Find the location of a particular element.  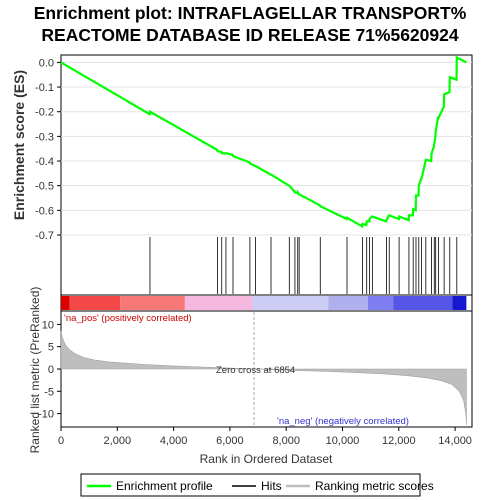

x-tick-label: 4,000 is located at coordinates (174, 441).